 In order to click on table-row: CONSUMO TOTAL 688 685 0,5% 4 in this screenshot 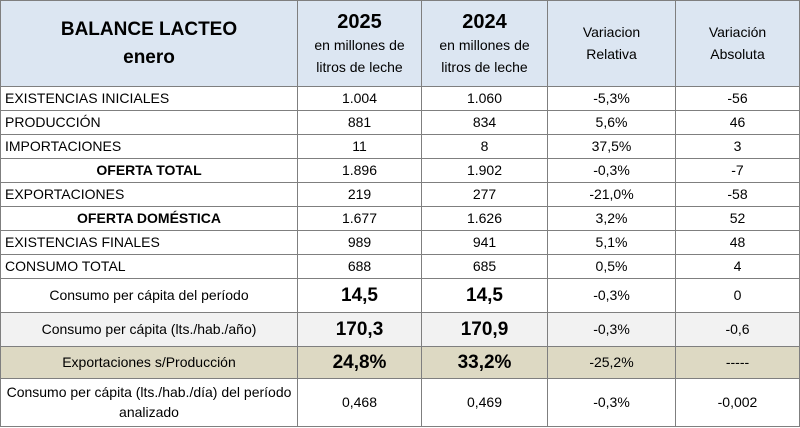, I will do `click(400, 266)`.